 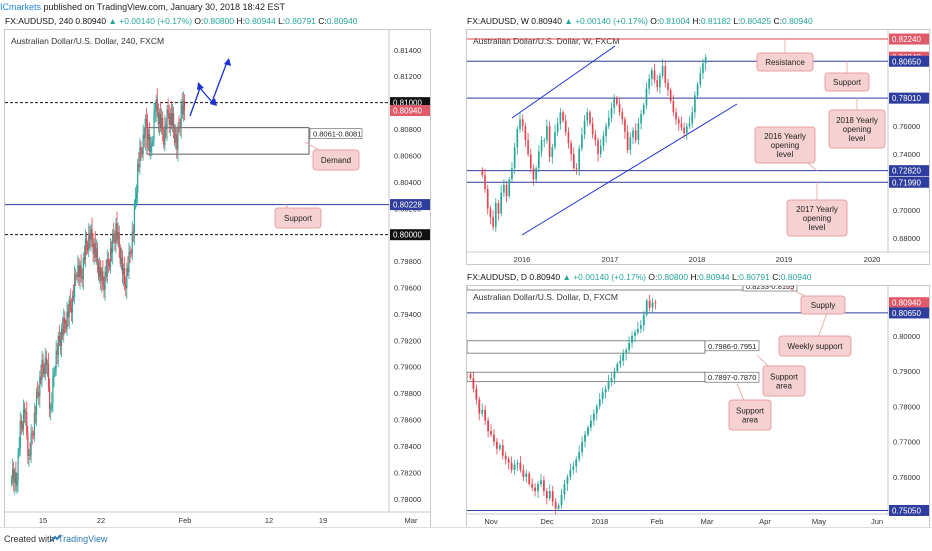 I want to click on y-tick: 0.80800, so click(x=407, y=129).